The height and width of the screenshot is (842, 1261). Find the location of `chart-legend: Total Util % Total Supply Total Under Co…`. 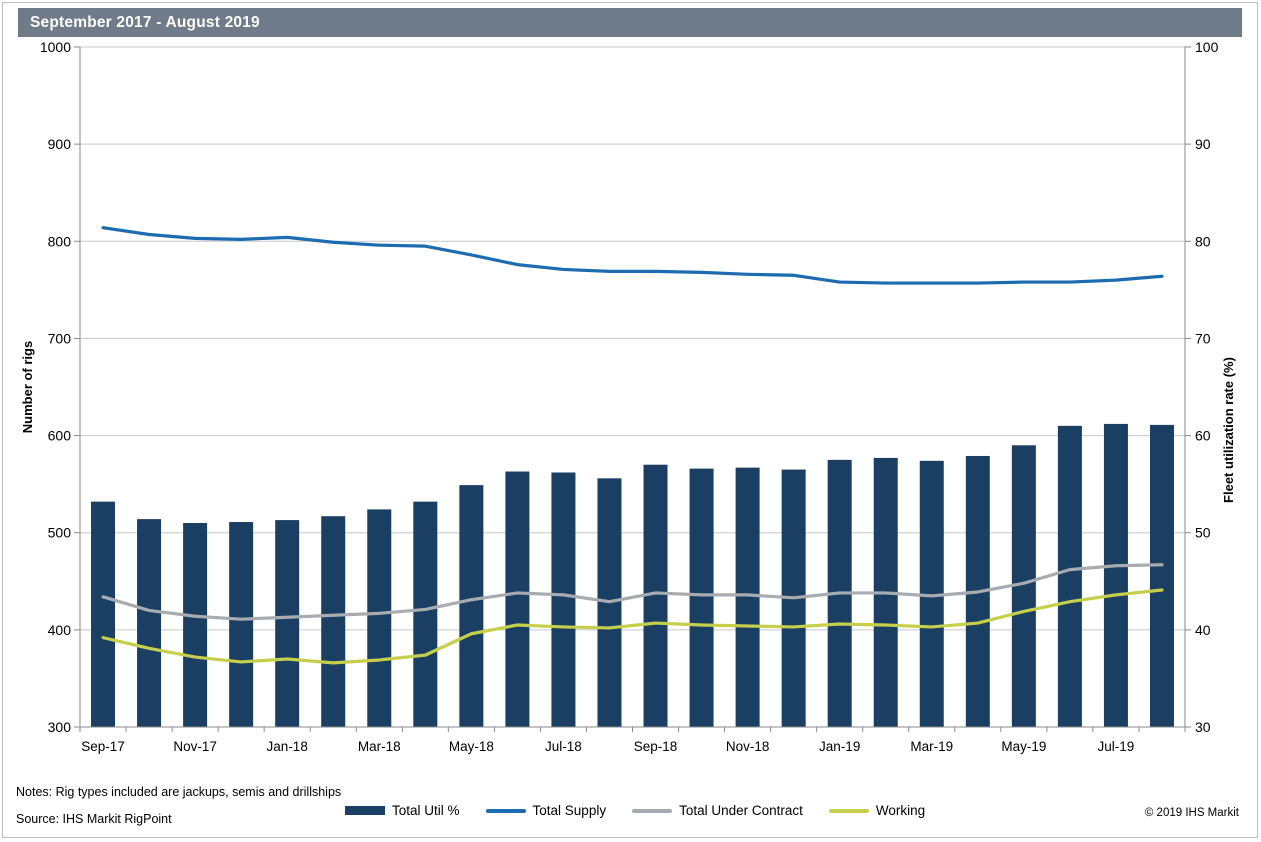

chart-legend: Total Util % Total Supply Total Under Co… is located at coordinates (635, 810).